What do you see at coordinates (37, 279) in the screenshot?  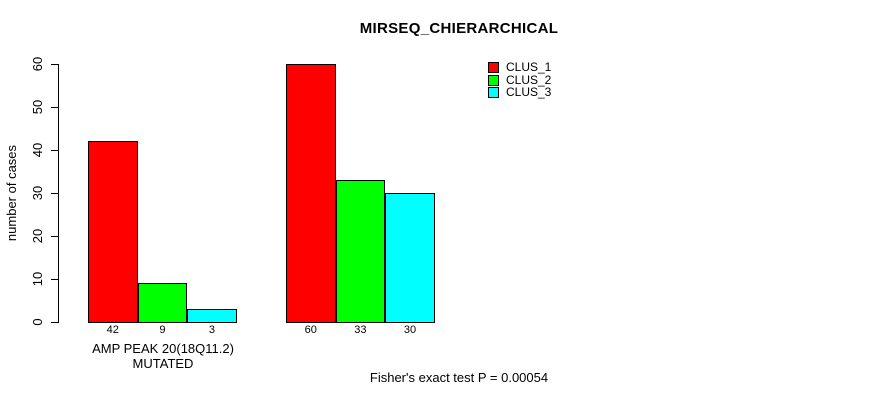 I see `y-tick-label: 10` at bounding box center [37, 279].